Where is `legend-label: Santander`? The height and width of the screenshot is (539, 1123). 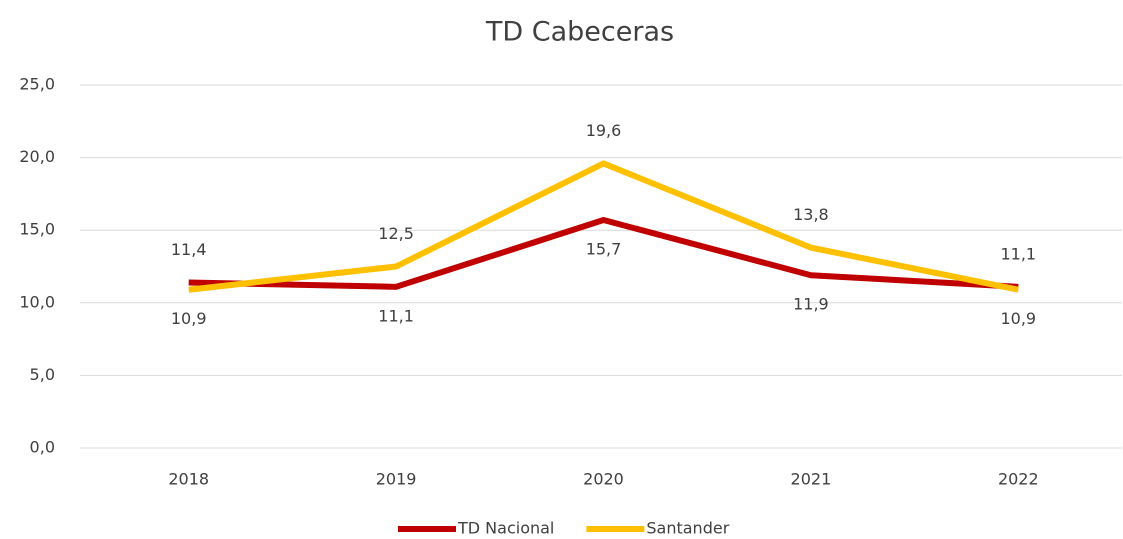
legend-label: Santander is located at coordinates (687, 528).